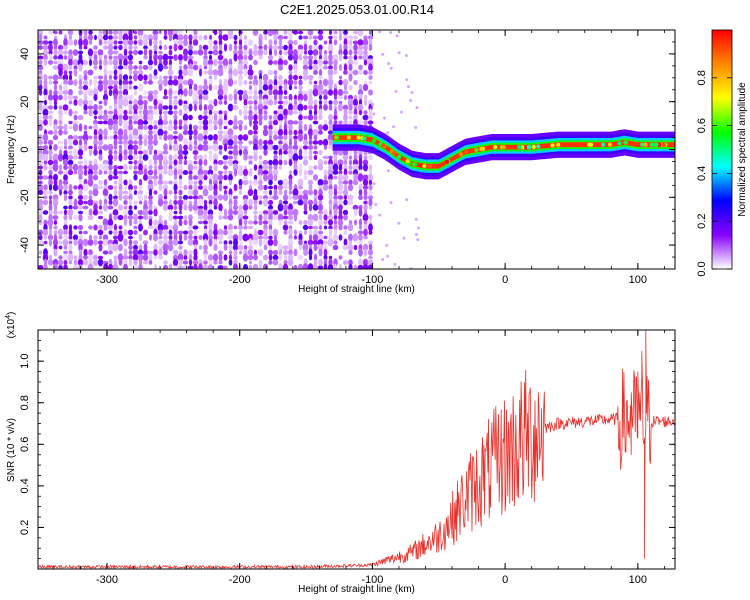 The height and width of the screenshot is (600, 750). I want to click on spectrogram-ridge, so click(503, 152).